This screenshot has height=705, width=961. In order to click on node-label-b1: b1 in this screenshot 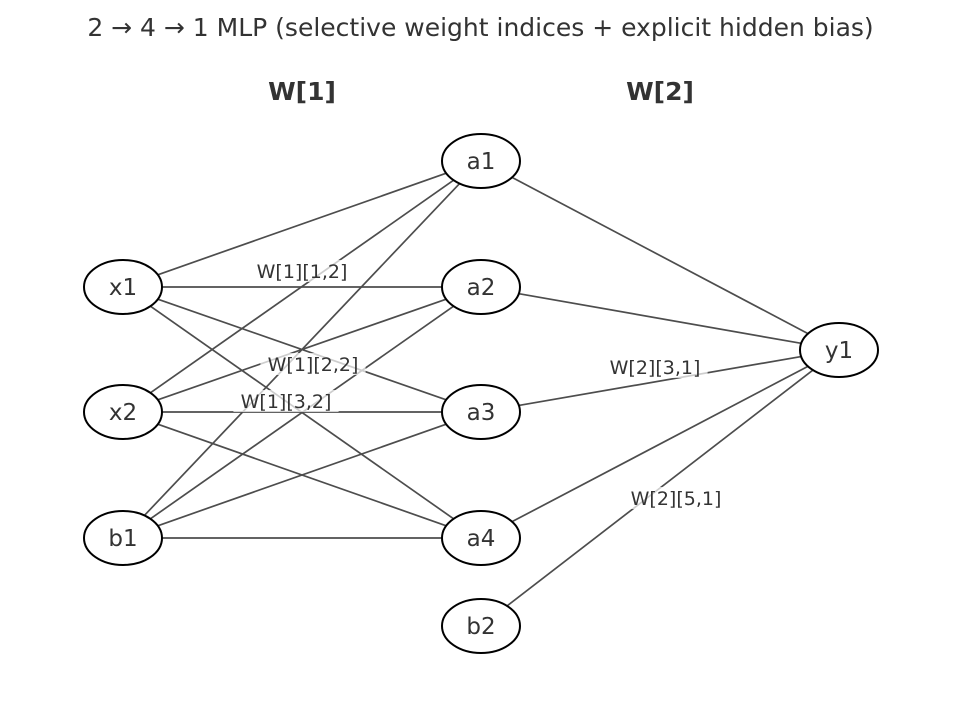, I will do `click(122, 539)`.